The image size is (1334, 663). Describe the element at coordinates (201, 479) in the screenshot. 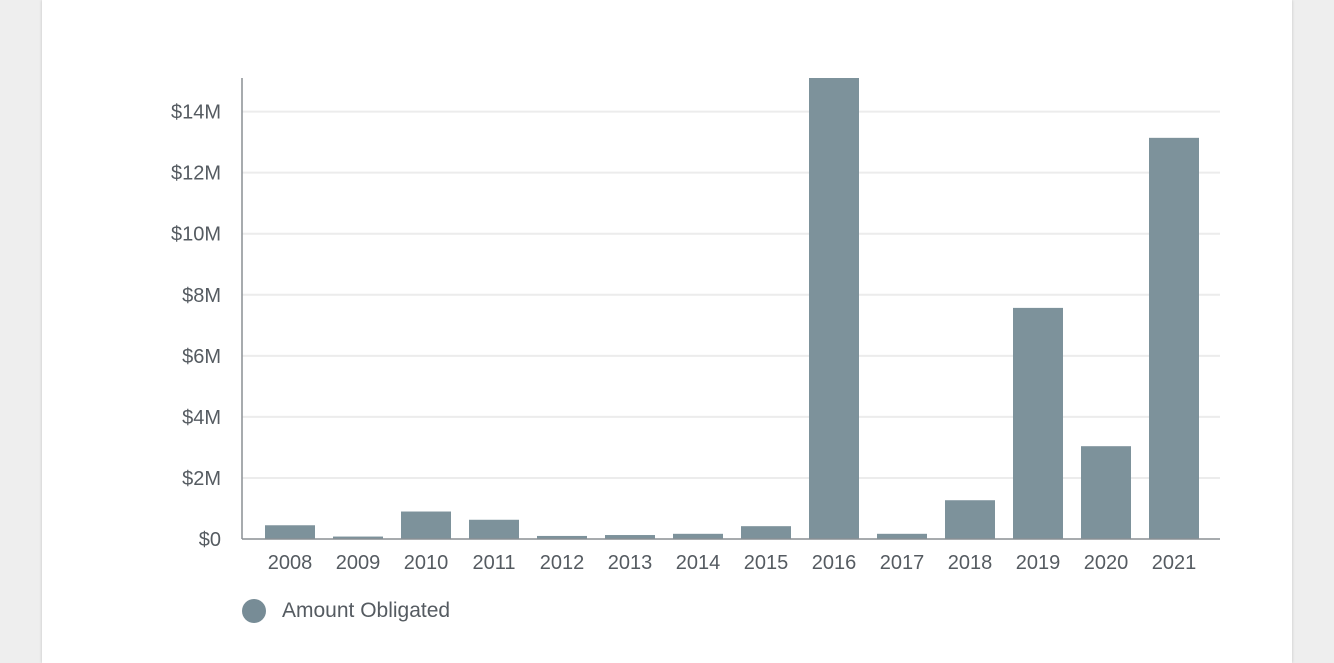

I see `y-tick-label: $2M` at that location.